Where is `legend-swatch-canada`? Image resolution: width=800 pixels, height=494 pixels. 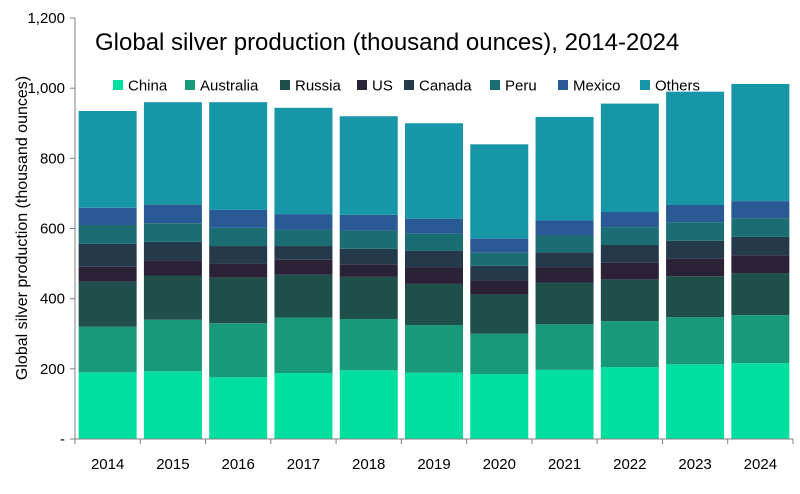 legend-swatch-canada is located at coordinates (409, 85).